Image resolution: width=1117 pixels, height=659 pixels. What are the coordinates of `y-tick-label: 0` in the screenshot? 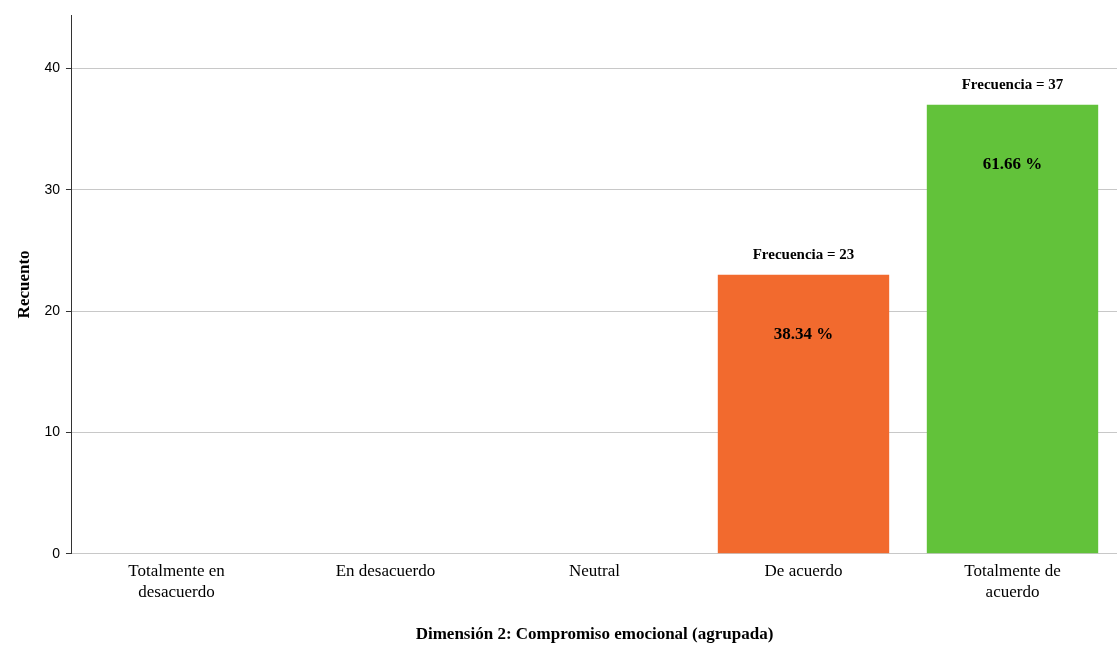 It's located at (56, 552).